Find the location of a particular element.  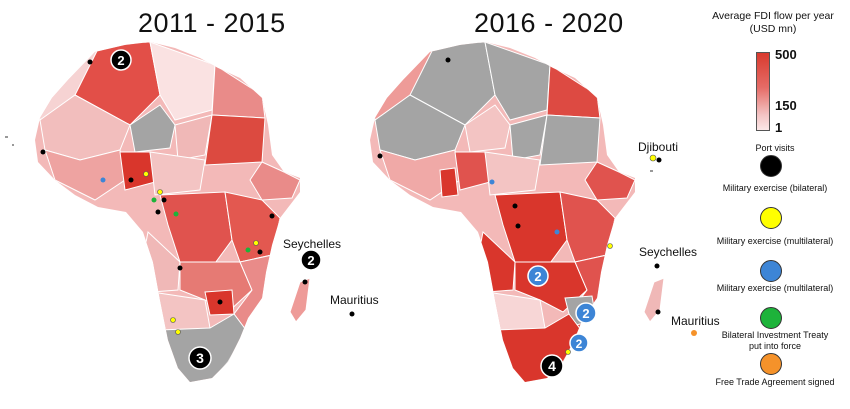

fta-dot is located at coordinates (694, 333).